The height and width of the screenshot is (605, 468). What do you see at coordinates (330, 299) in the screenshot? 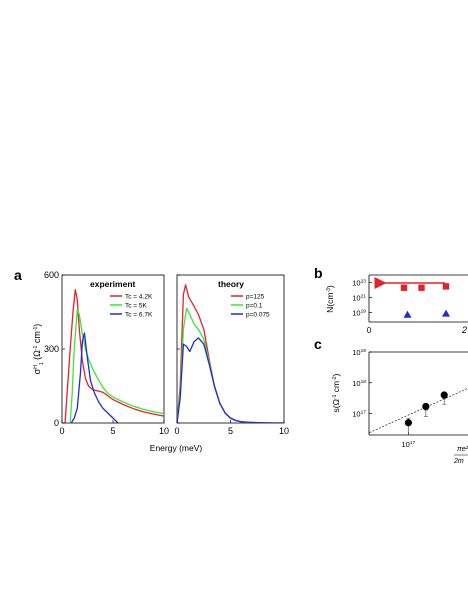
I see `panel-b-y-axis-label: N(cm-3)` at bounding box center [330, 299].